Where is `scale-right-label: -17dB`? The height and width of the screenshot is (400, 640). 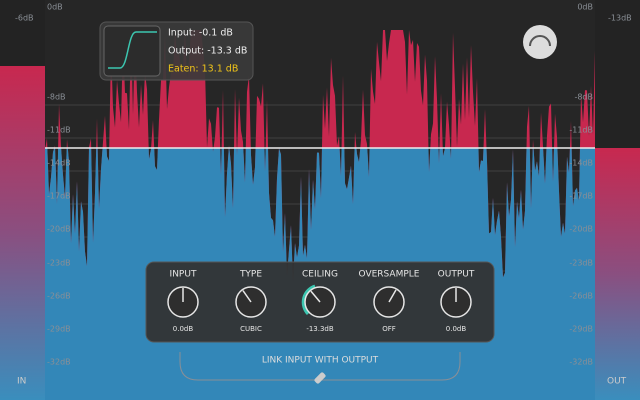 scale-right-label: -17dB is located at coordinates (581, 196).